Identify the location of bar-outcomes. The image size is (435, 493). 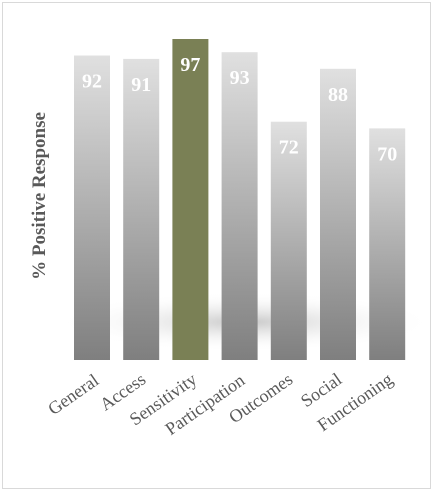
(288, 240).